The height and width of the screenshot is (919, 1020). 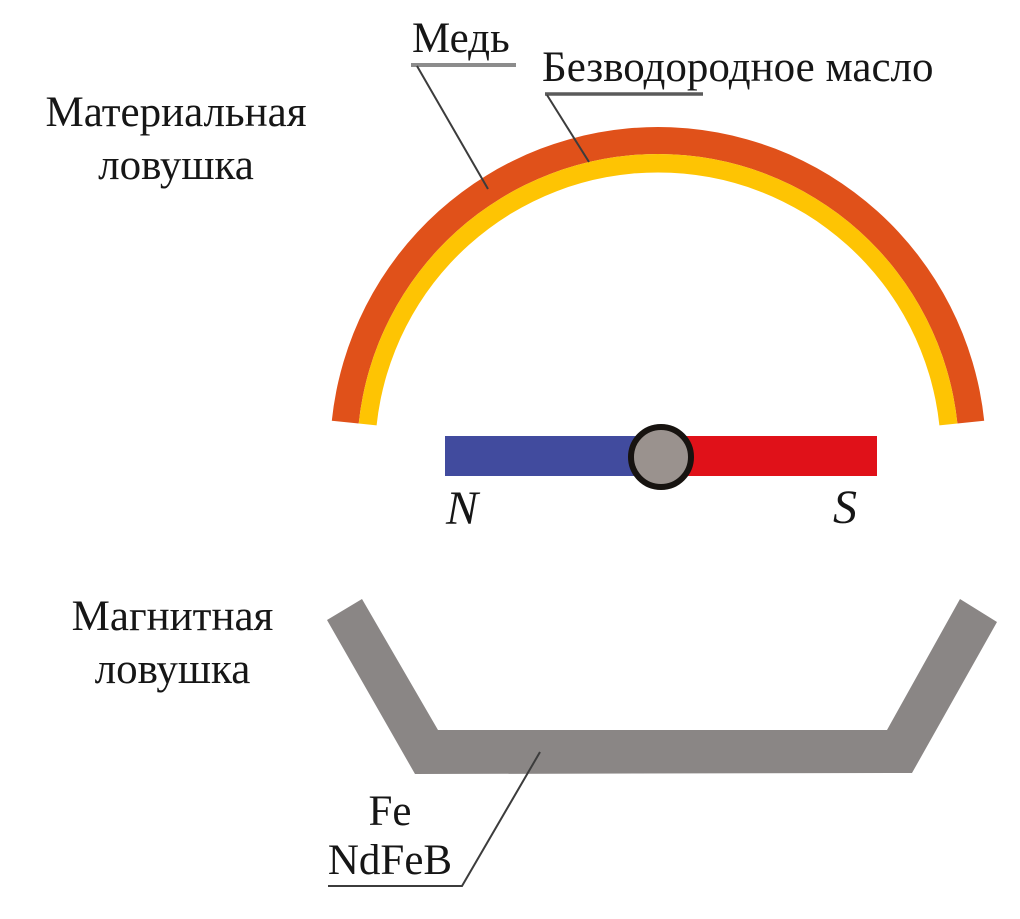 I want to click on magnetic-trap-label: Магнитная ловушка, so click(x=172, y=643).